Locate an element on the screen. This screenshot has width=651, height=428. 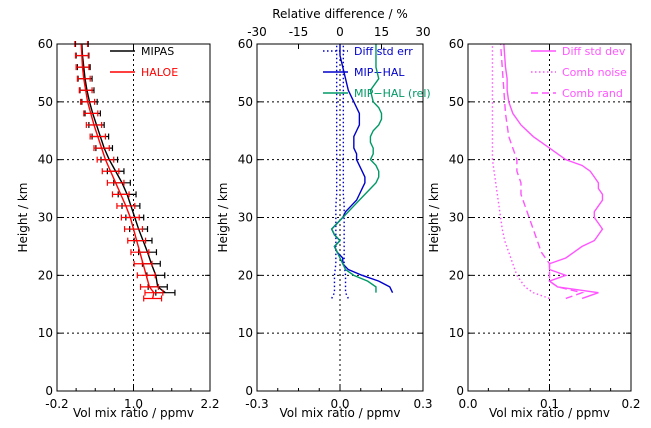
legend-label: Comb rand is located at coordinates (592, 93).